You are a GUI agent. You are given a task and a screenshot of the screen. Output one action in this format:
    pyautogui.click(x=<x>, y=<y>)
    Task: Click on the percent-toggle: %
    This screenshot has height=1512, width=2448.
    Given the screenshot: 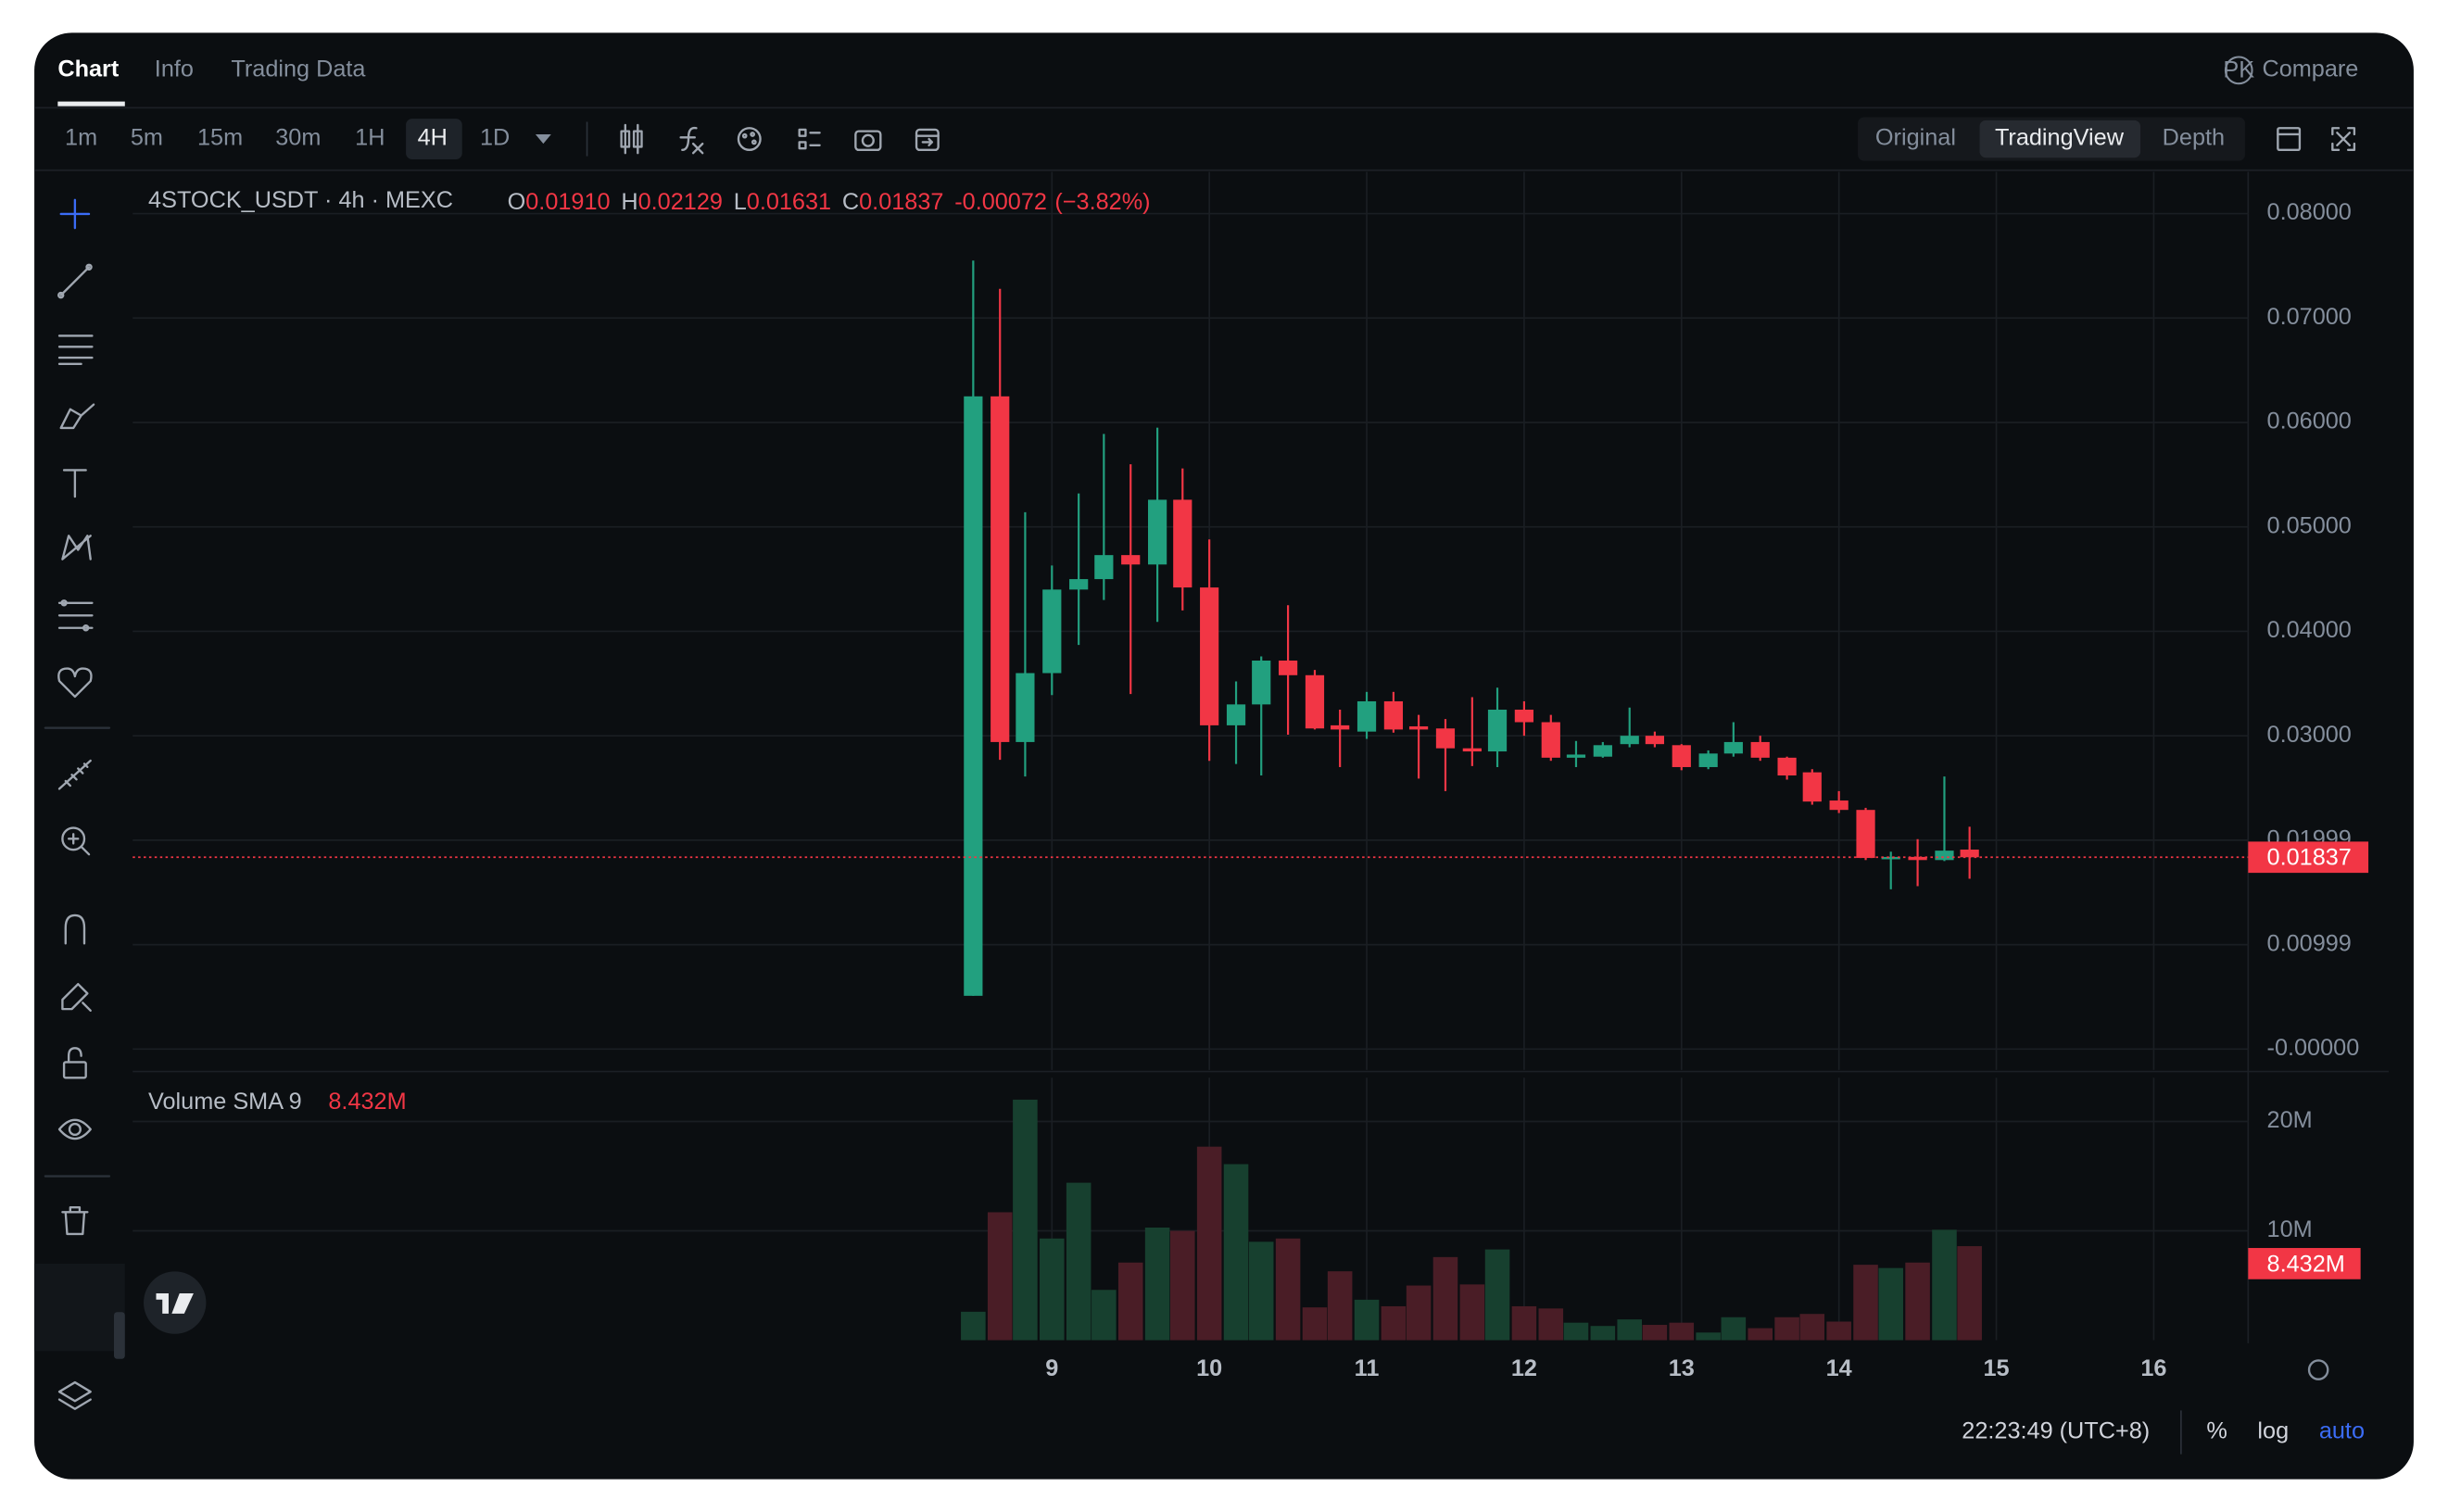 What is the action you would take?
    pyautogui.click(x=2216, y=1431)
    